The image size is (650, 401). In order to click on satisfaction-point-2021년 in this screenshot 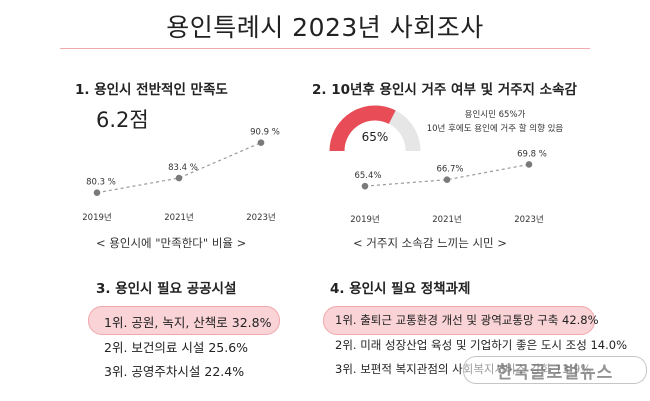, I will do `click(179, 178)`.